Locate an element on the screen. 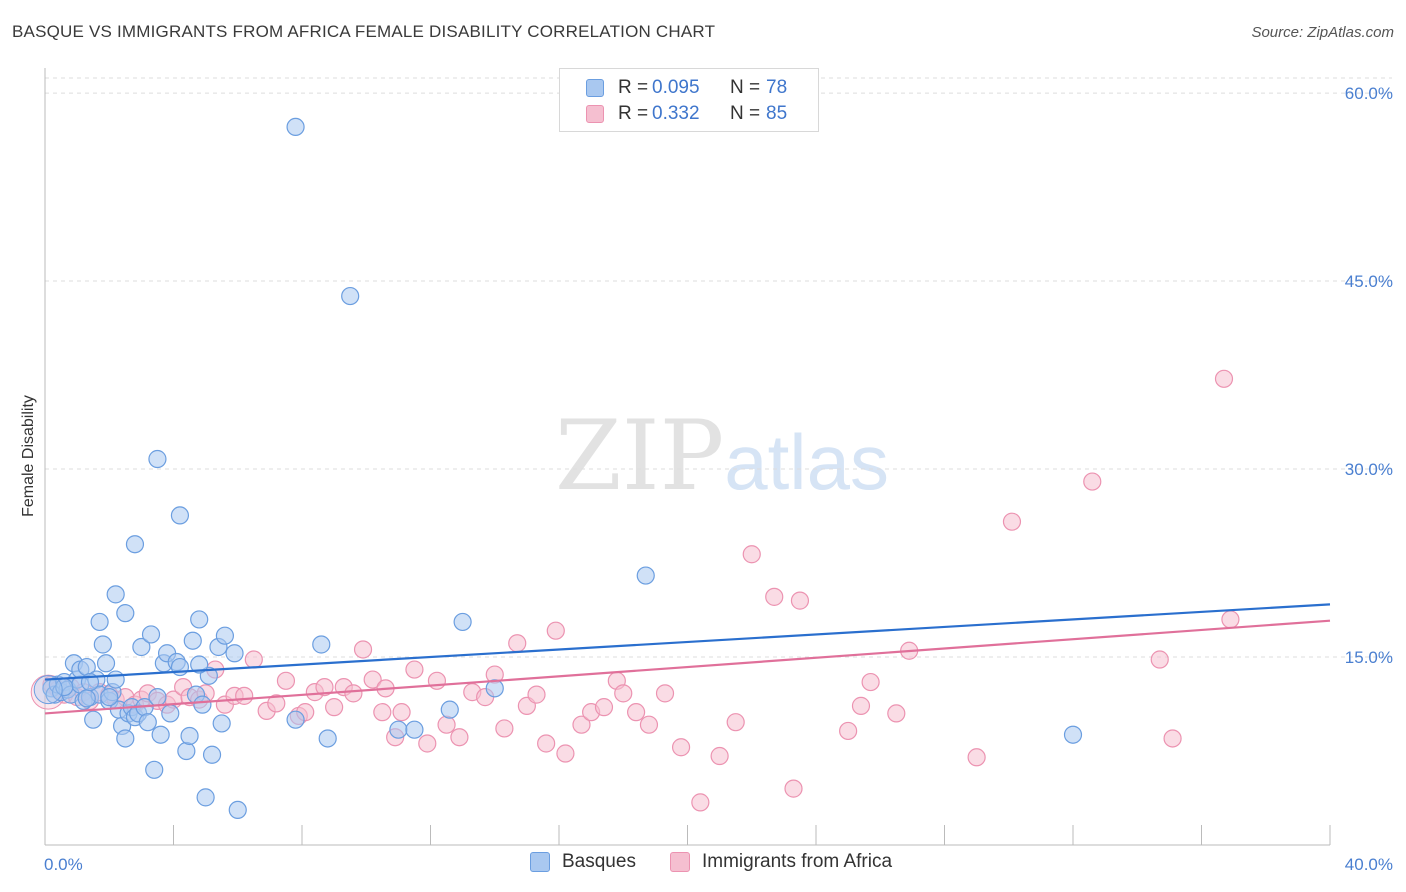 The width and height of the screenshot is (1406, 892). legend-label-africa: Immigrants from Africa is located at coordinates (797, 861).